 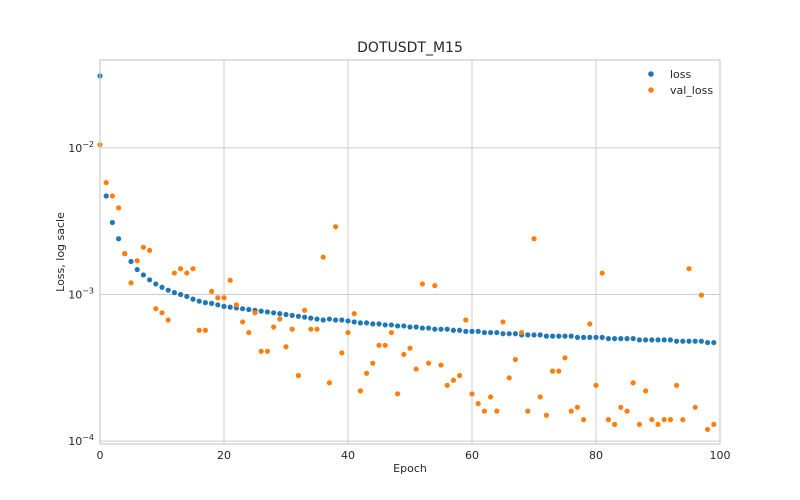 I want to click on x-tick-label: 80, so click(x=596, y=455).